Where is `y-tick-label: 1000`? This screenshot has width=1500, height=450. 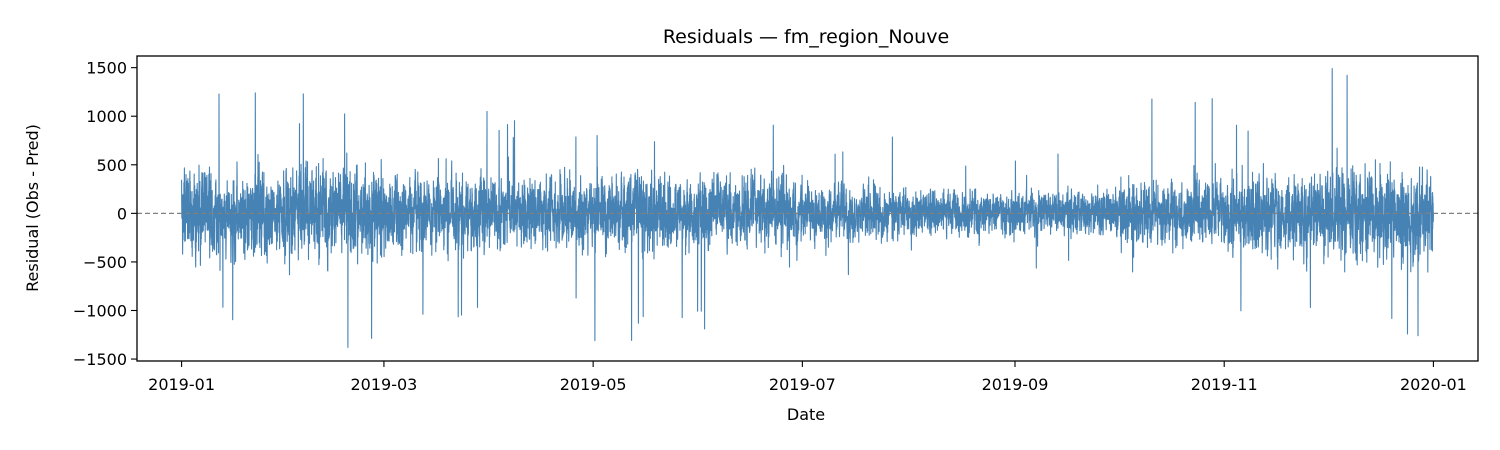 y-tick-label: 1000 is located at coordinates (106, 116).